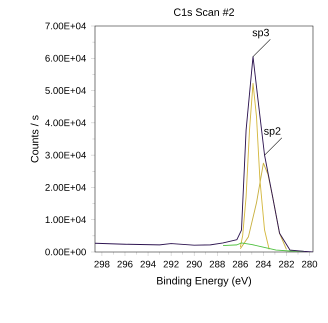 This screenshot has width=328, height=323. I want to click on x-tick-label: 286, so click(240, 264).